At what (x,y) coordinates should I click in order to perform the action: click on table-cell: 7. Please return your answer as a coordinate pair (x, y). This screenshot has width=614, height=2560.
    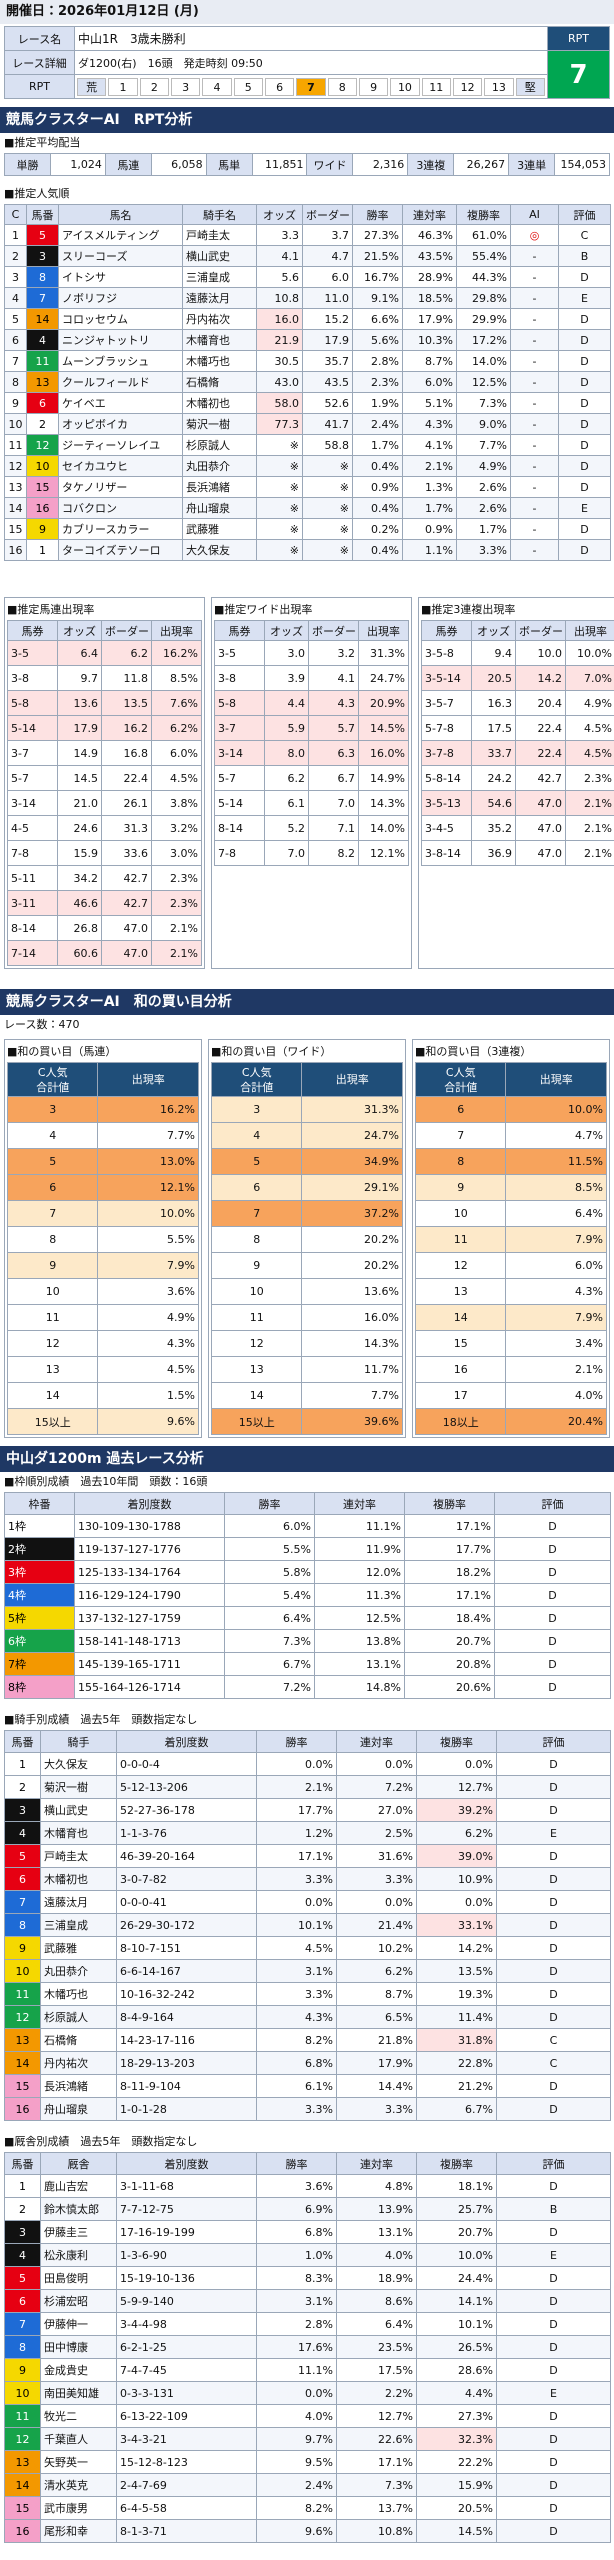
    Looking at the image, I should click on (52, 1213).